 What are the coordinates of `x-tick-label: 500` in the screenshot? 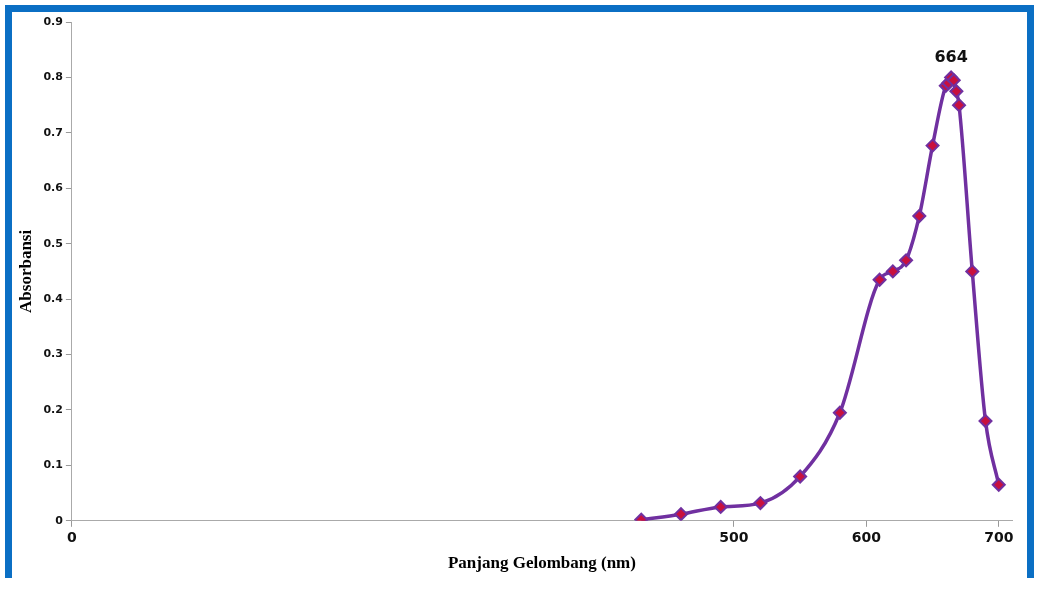 It's located at (734, 536).